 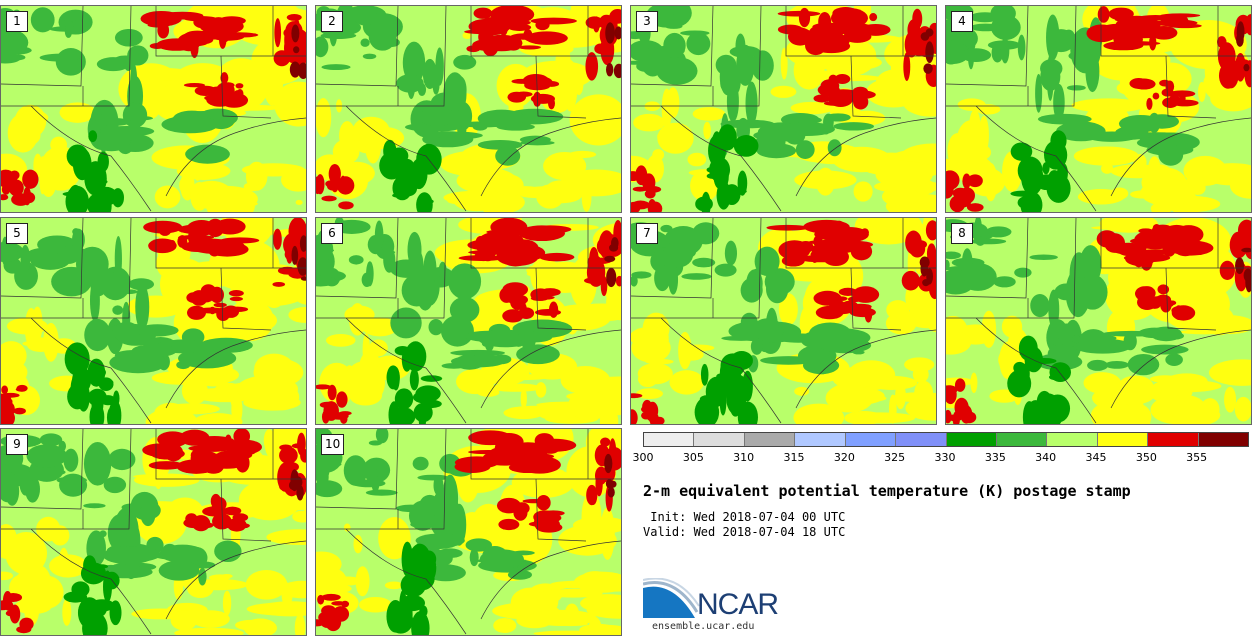 What do you see at coordinates (332, 233) in the screenshot?
I see `panel-number: 6` at bounding box center [332, 233].